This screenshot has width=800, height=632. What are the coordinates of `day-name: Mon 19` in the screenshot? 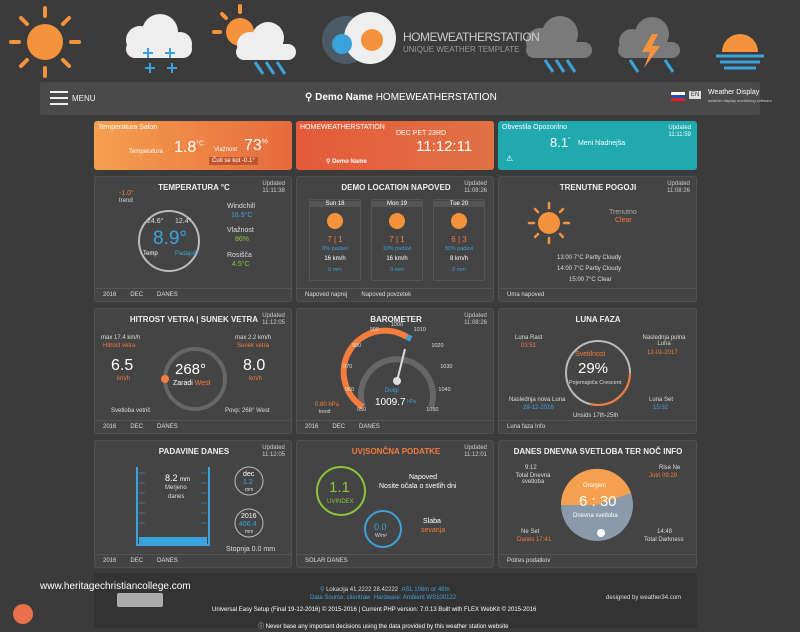 It's located at (397, 204).